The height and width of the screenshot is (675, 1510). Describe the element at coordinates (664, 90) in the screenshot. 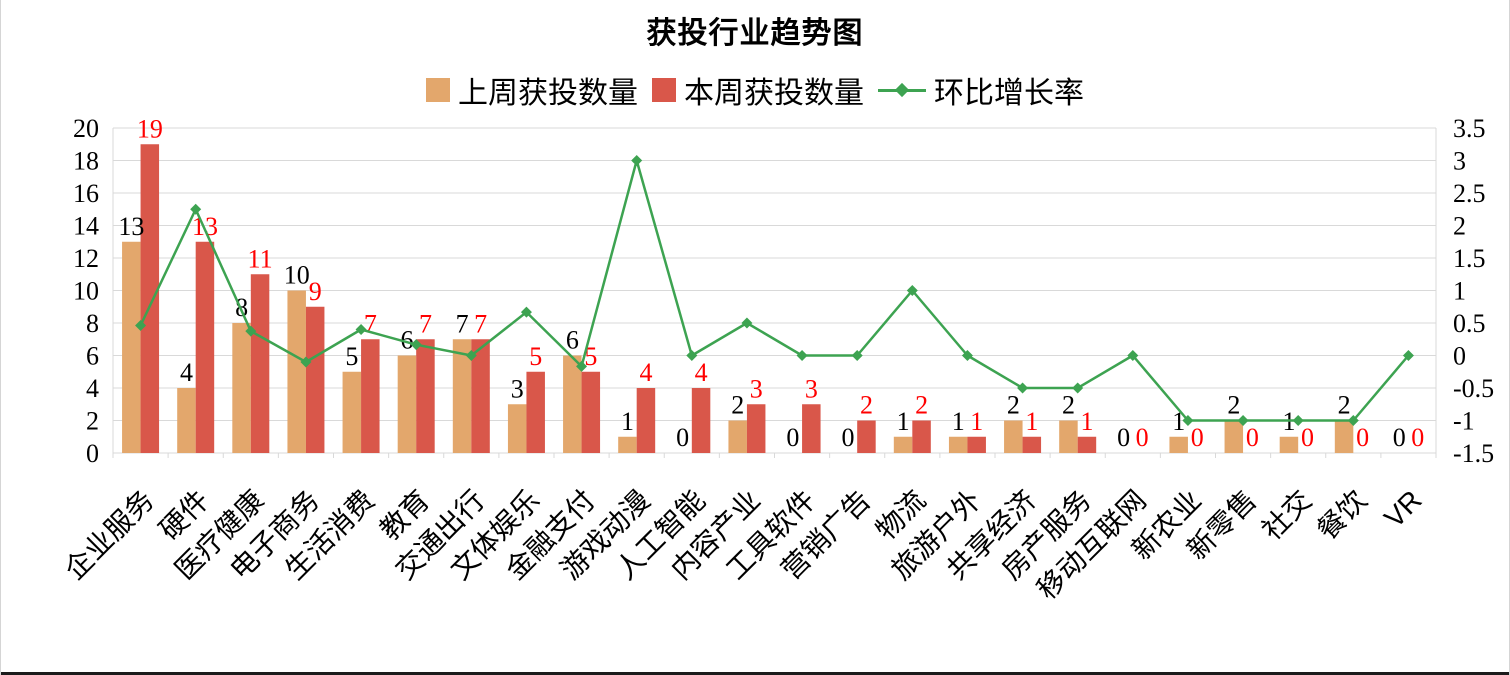

I see `legend-swatch-this-week-icon` at that location.